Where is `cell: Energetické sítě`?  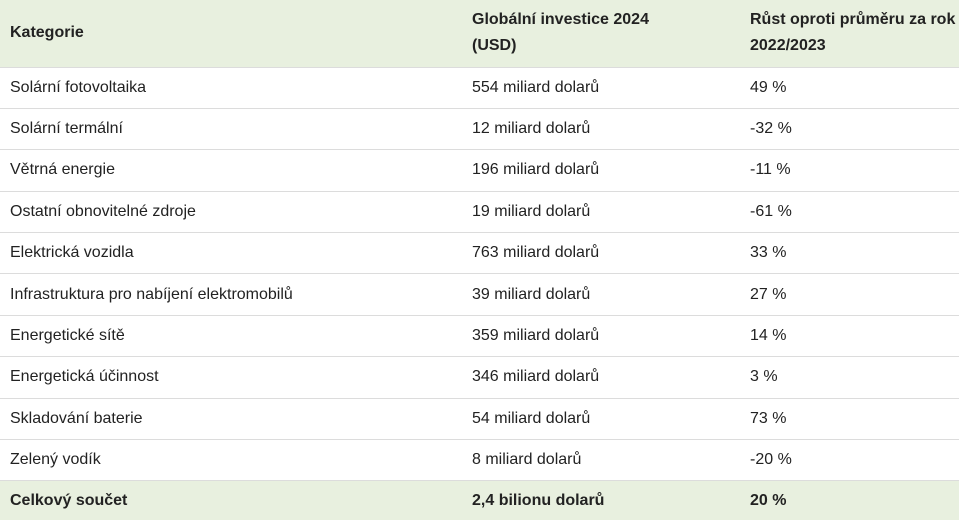
cell: Energetické sítě is located at coordinates (231, 336).